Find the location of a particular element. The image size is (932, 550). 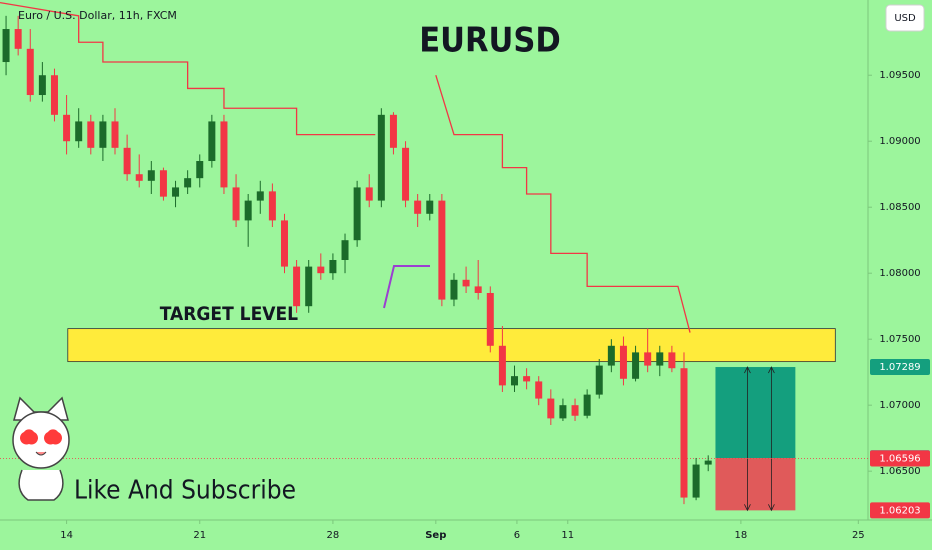

target-band is located at coordinates (451, 345).